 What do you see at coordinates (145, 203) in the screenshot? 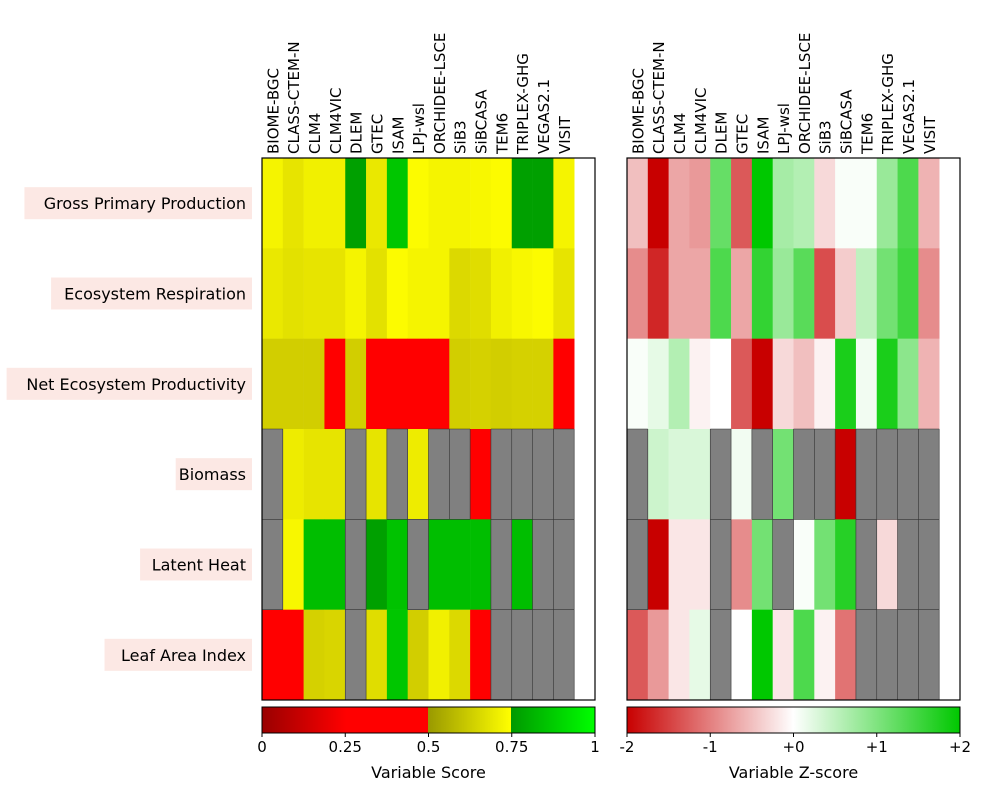
I see `row-label: Gross Primary Production` at bounding box center [145, 203].